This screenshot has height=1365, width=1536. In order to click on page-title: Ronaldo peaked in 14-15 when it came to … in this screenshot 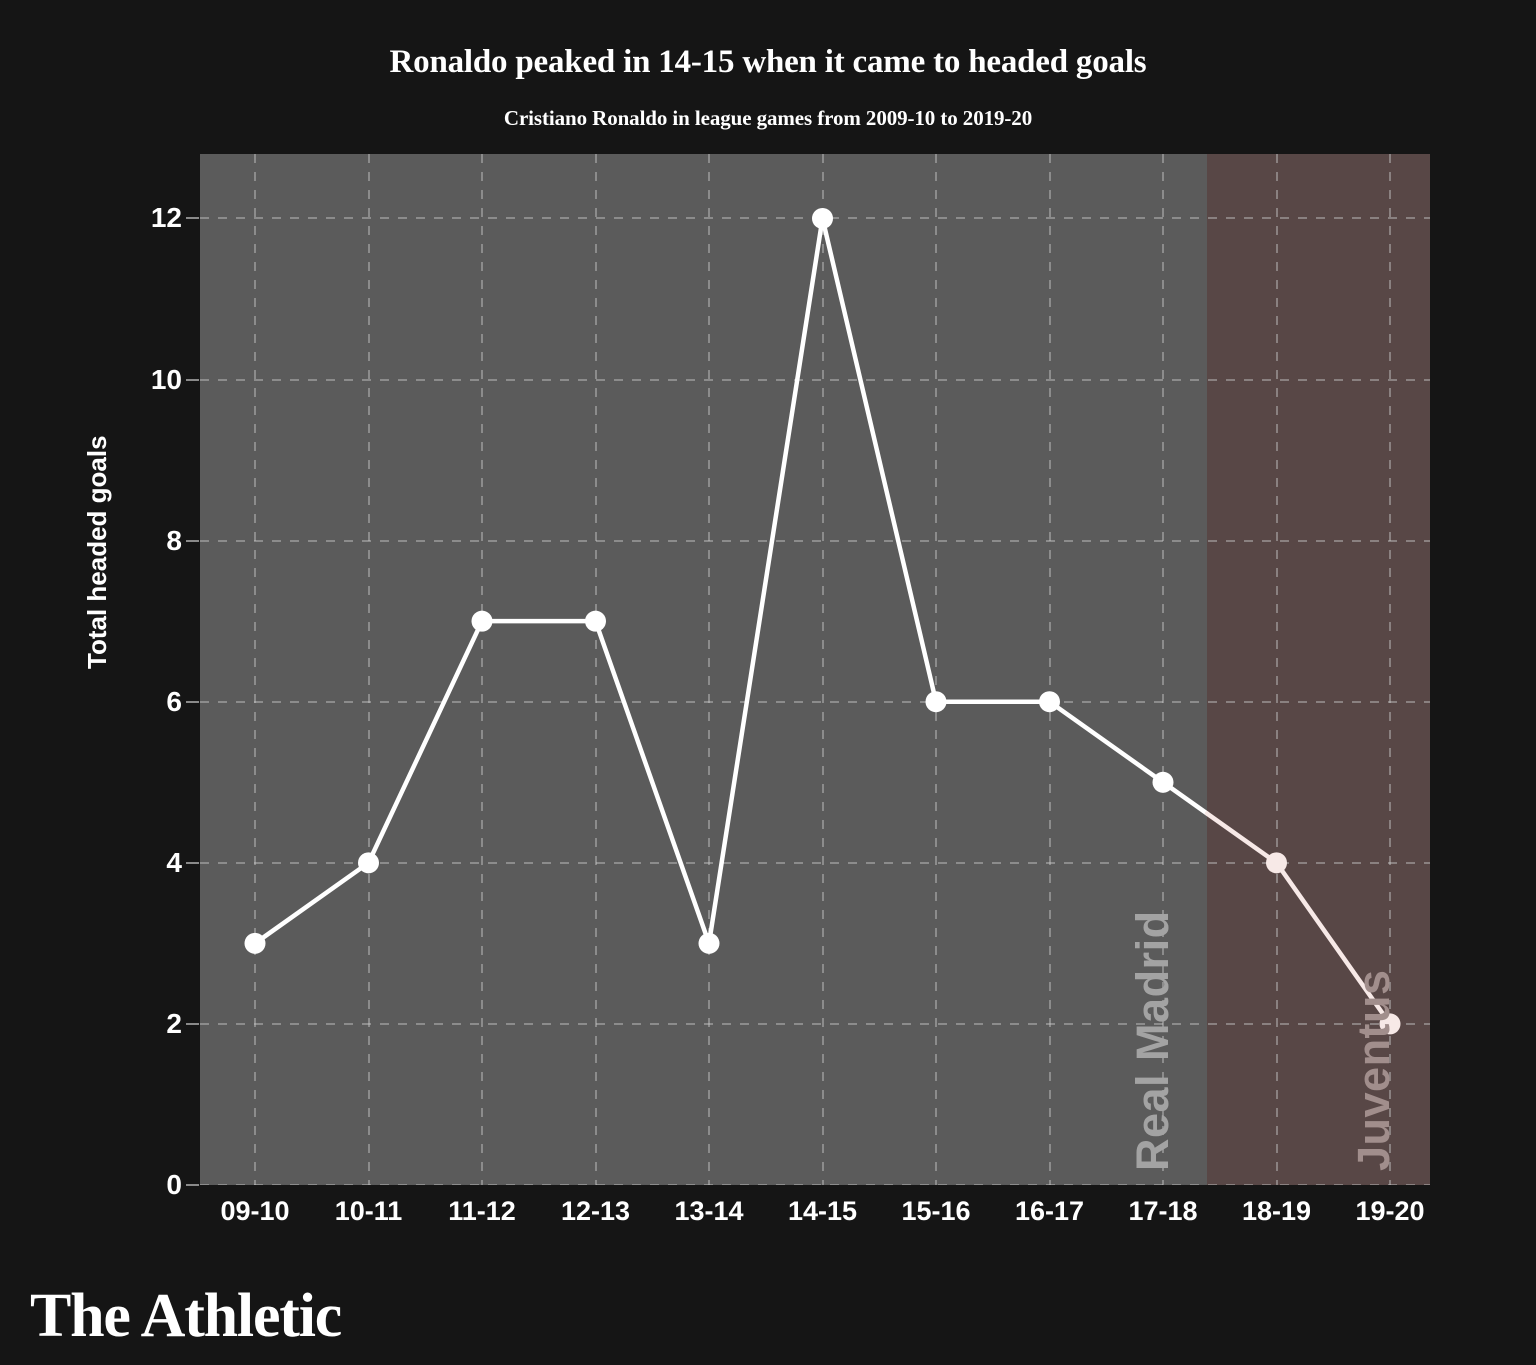, I will do `click(768, 62)`.